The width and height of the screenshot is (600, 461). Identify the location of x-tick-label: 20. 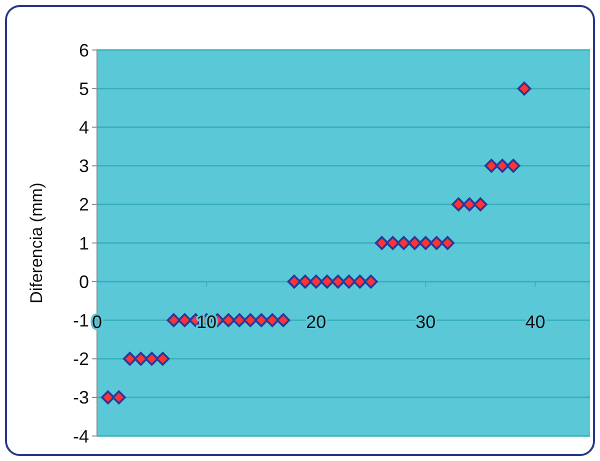
(316, 322).